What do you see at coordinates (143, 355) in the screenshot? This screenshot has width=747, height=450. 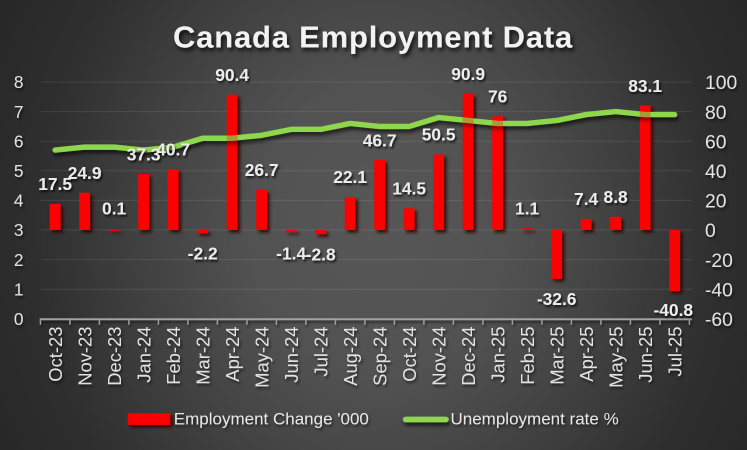 I see `svg-text: Jan-24` at bounding box center [143, 355].